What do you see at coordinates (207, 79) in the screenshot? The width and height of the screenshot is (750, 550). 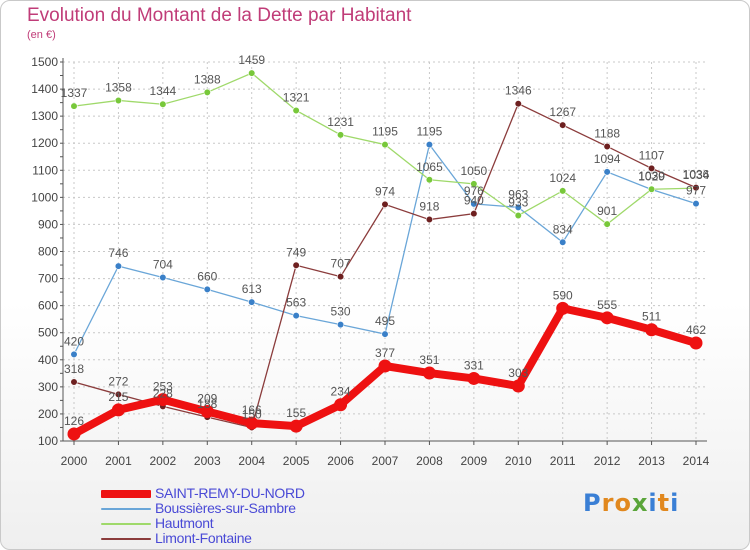 I see `data-label: 1388` at bounding box center [207, 79].